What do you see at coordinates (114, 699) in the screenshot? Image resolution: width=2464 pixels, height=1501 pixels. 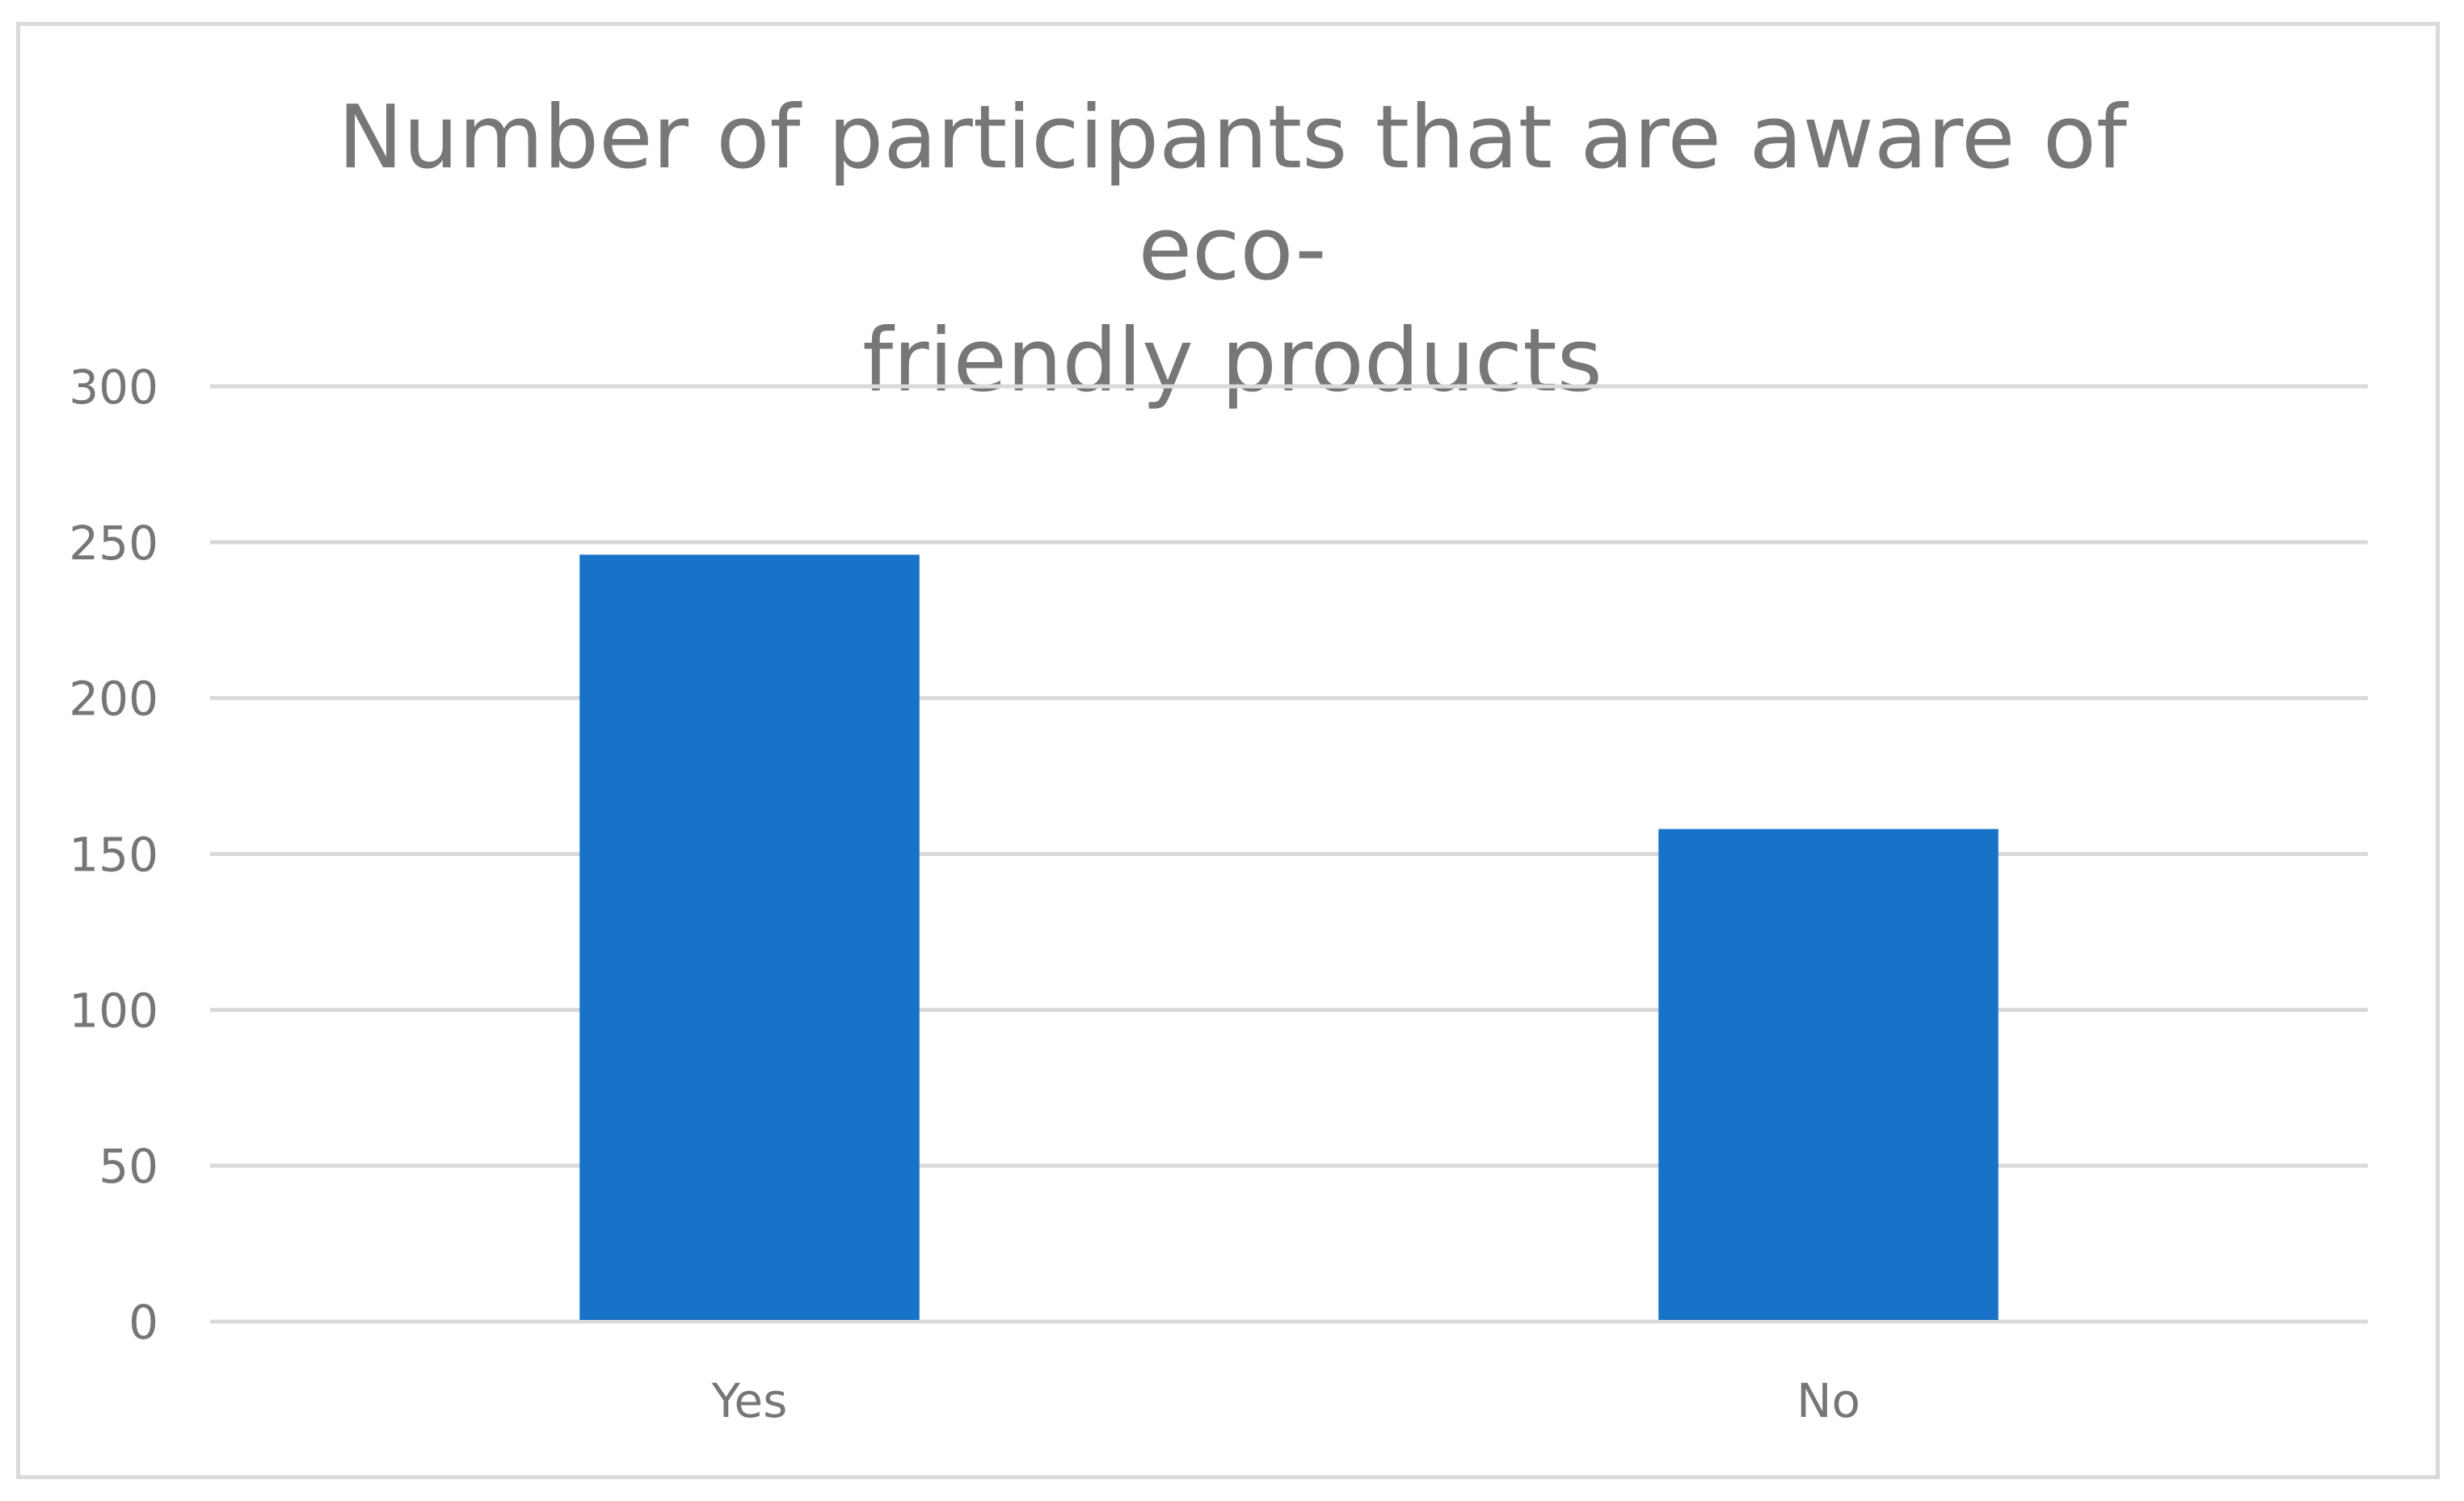 I see `y-tick-label: 200` at bounding box center [114, 699].